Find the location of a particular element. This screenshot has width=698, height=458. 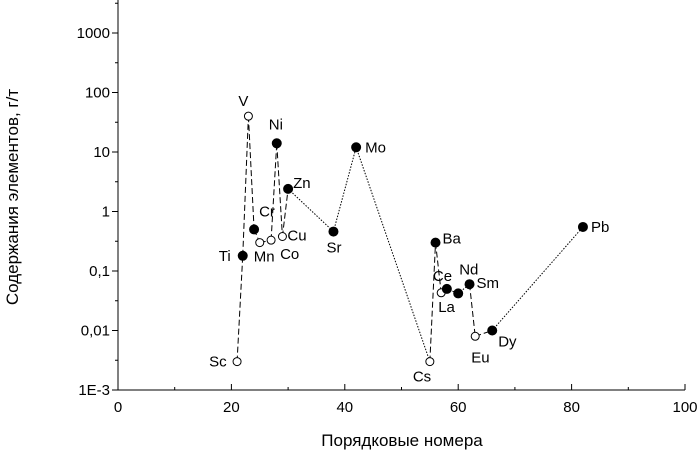

connector-zn-sr is located at coordinates (310, 210).